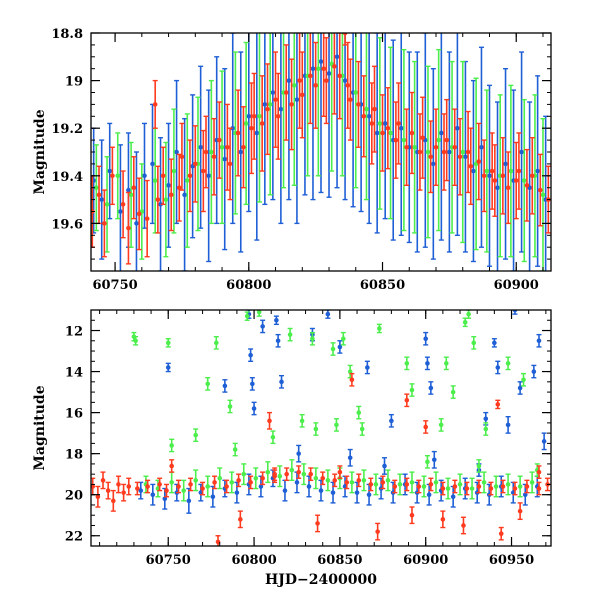 Image resolution: width=600 pixels, height=605 pixels. I want to click on top-x-tick-label: 60750, so click(114, 285).